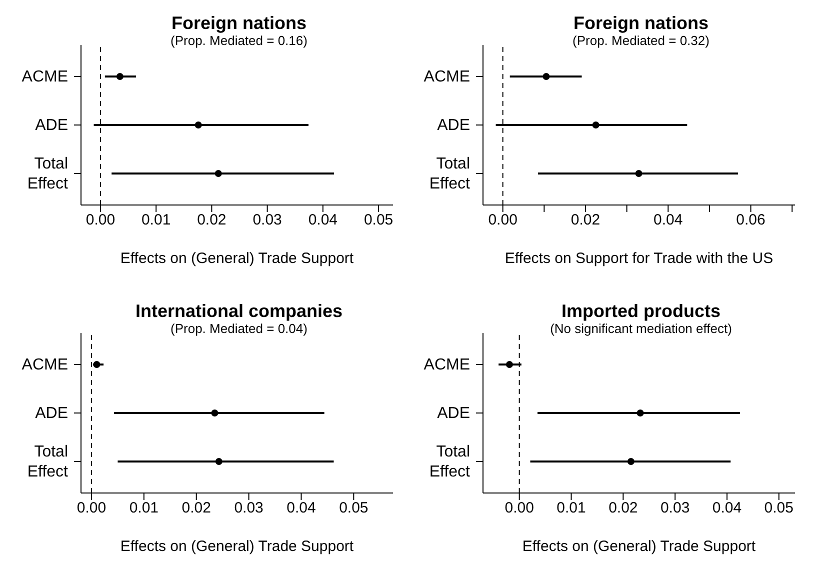 The image size is (820, 584). I want to click on x-axis-title: Effects on Support for Trade with the US, so click(639, 258).